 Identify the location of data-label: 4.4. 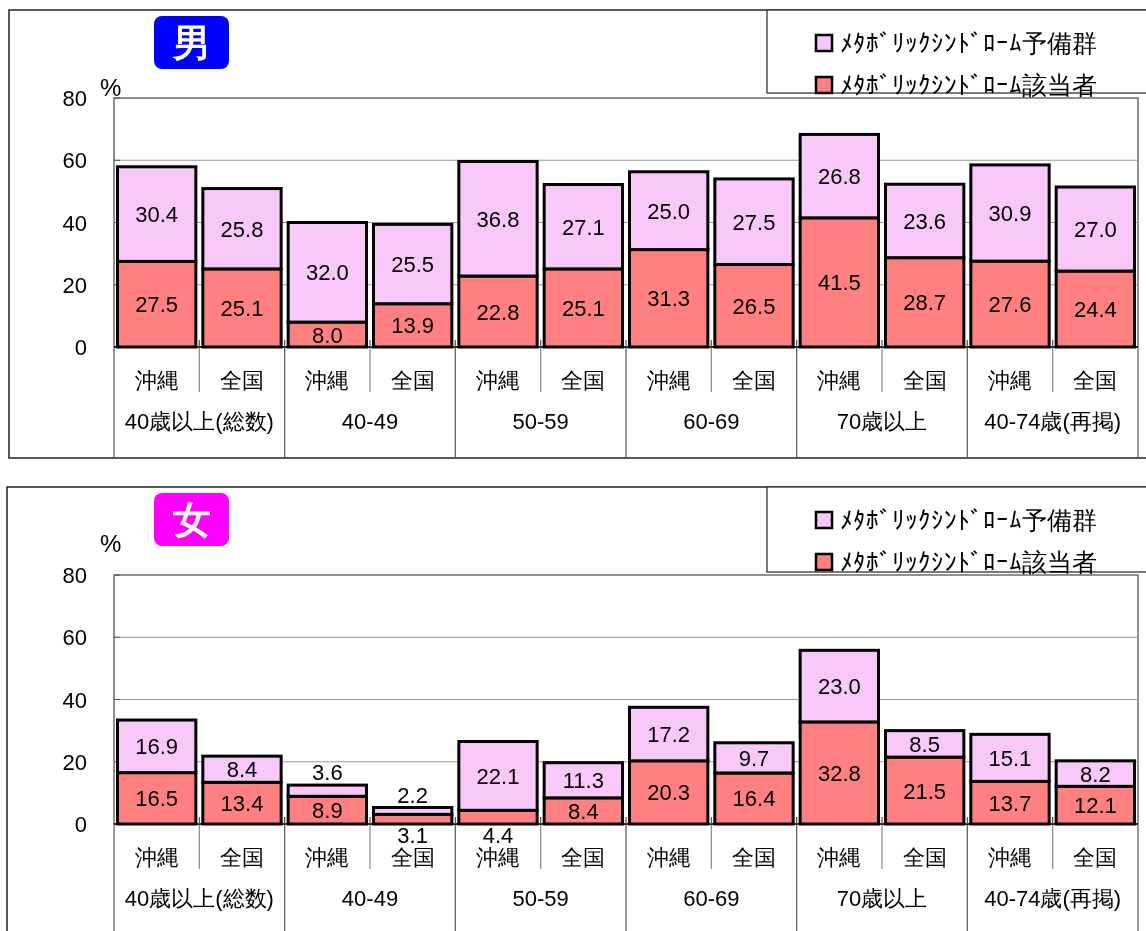
(498, 835).